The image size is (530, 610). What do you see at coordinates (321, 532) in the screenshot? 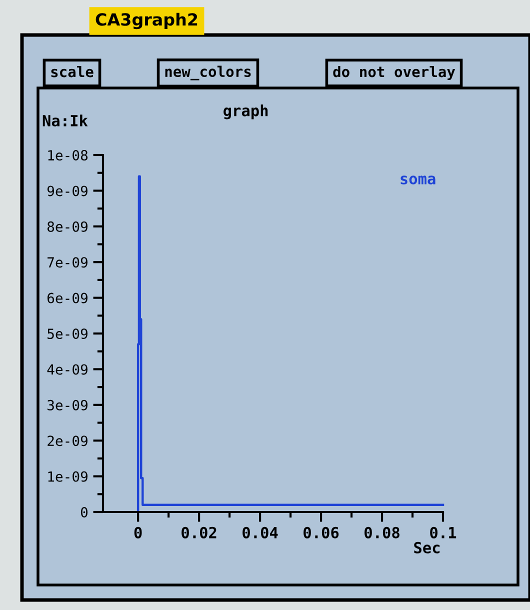
I see `x-tick-label: 0.06` at bounding box center [321, 532].